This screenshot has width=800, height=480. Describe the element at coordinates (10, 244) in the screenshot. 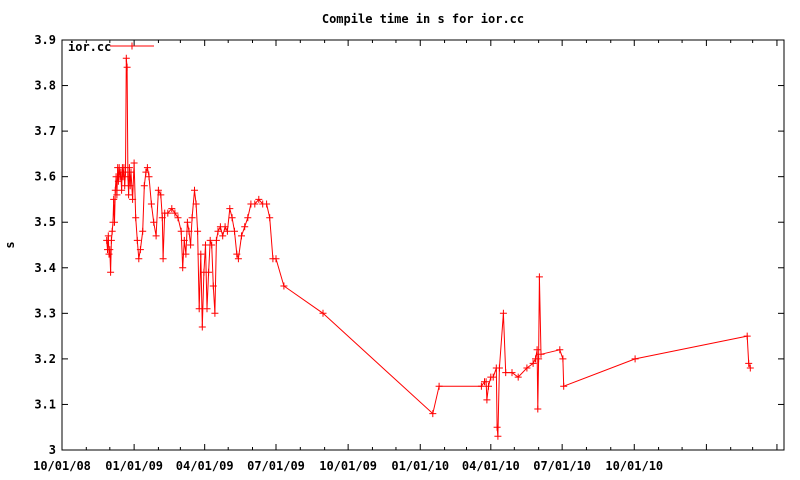

I see `y-axis-label: s` at that location.